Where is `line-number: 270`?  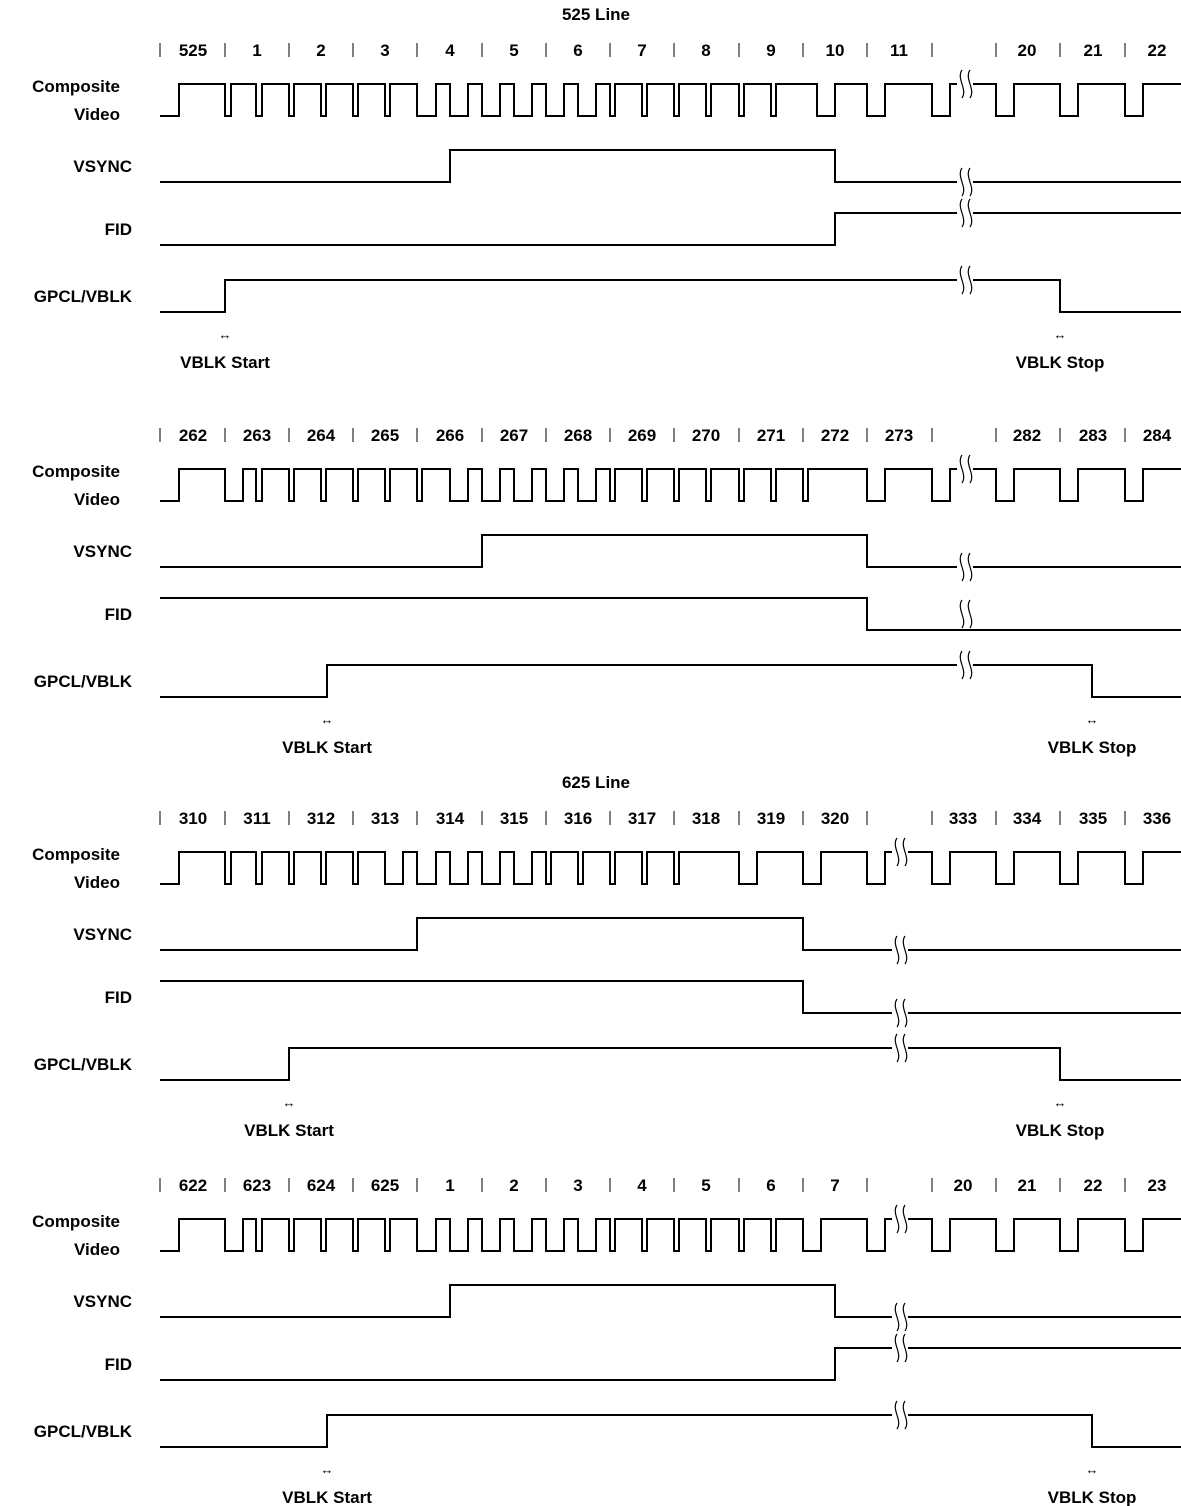
line-number: 270 is located at coordinates (706, 435).